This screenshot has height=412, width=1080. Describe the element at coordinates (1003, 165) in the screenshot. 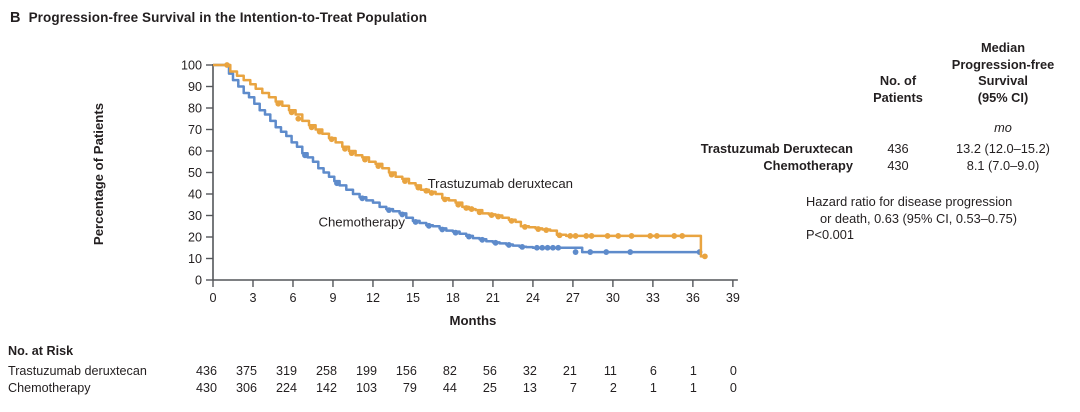

I see `summary-row-median-chemo: 8.1 (7.0–9.0)` at that location.